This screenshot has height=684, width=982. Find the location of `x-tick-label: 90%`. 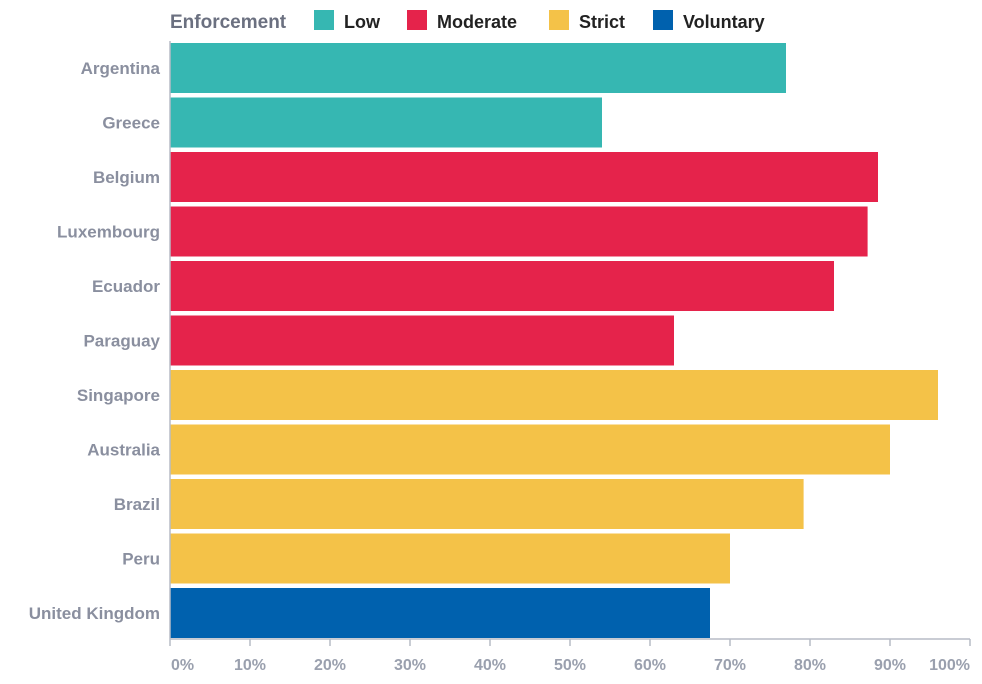

x-tick-label: 90% is located at coordinates (890, 665).